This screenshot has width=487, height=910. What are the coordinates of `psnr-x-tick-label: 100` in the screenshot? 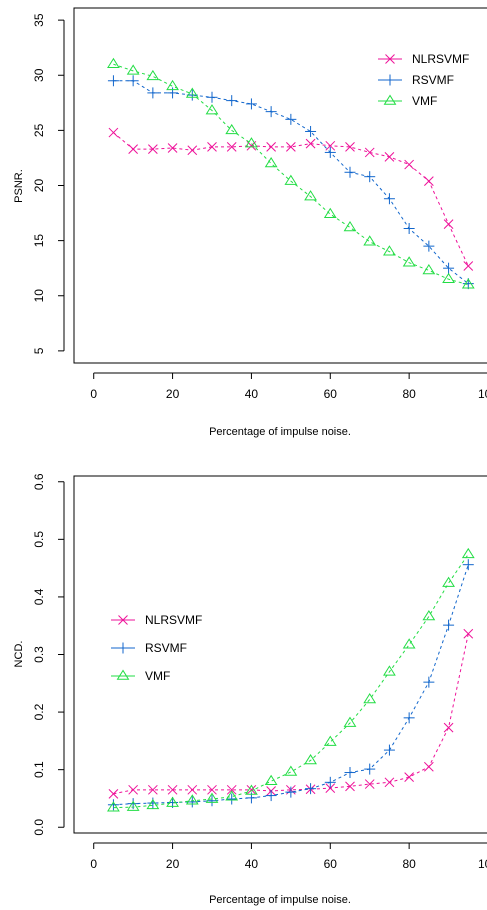 It's located at (482, 394).